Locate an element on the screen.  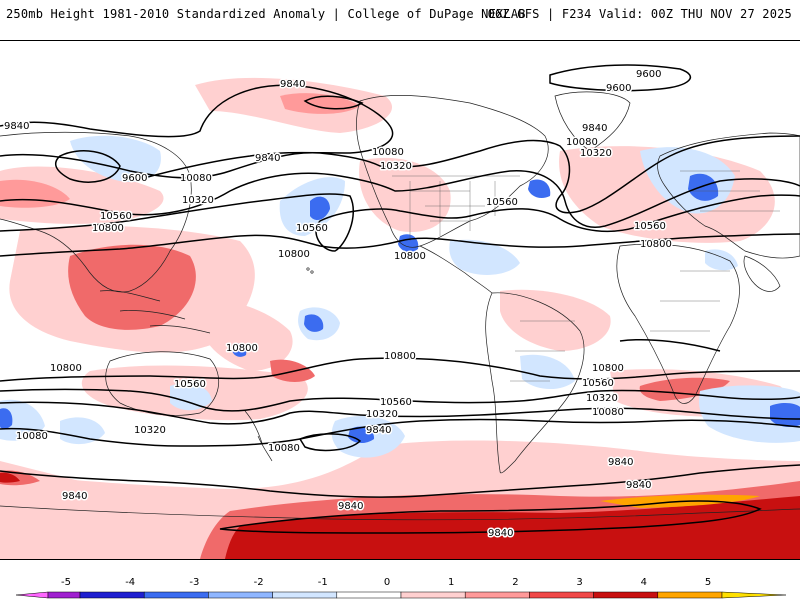
colorbar-tick-label: 2 is located at coordinates (515, 582).